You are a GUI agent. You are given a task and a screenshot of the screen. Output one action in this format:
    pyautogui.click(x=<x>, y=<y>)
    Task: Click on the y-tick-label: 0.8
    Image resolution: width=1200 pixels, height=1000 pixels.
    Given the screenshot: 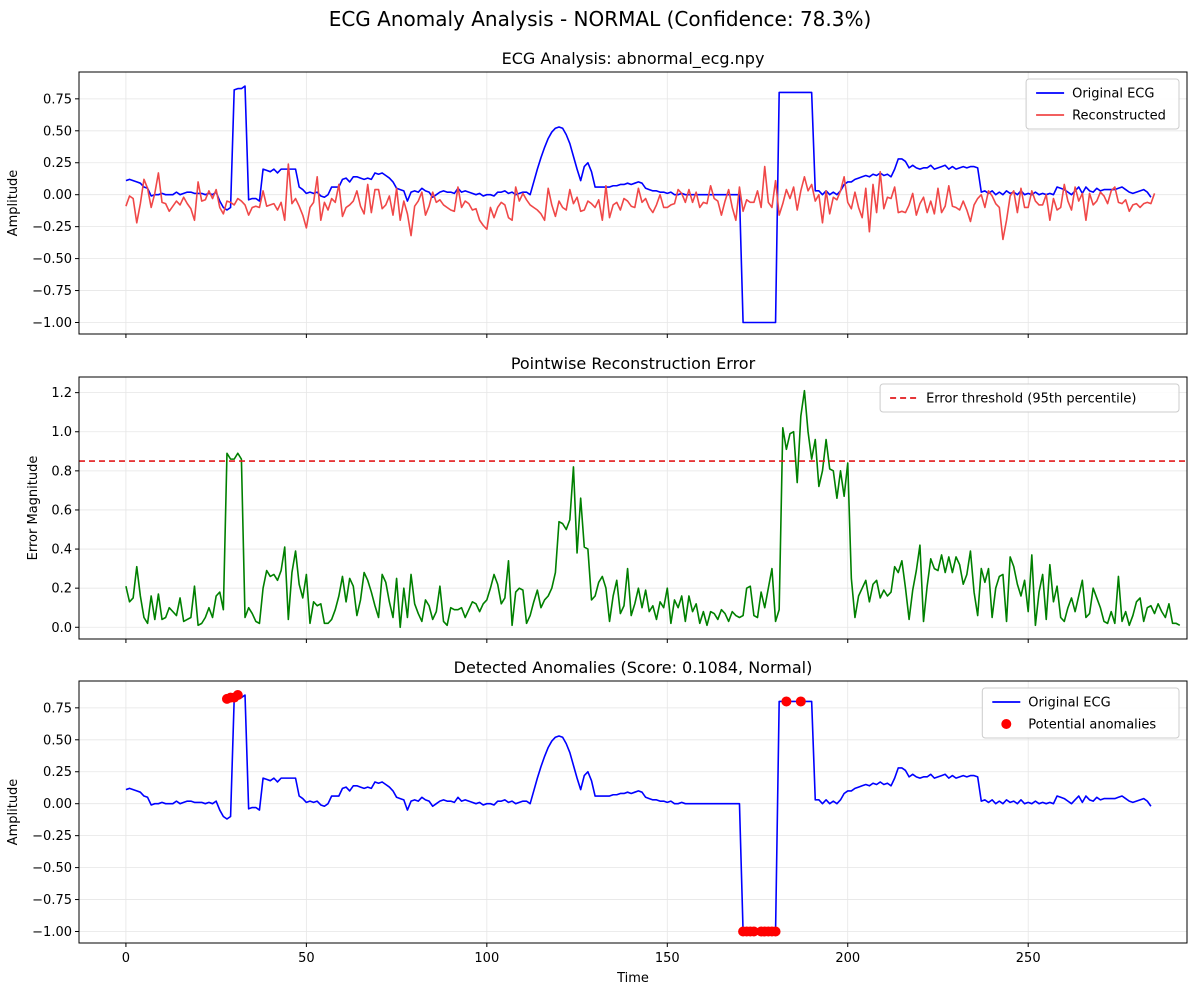 What is the action you would take?
    pyautogui.click(x=61, y=471)
    